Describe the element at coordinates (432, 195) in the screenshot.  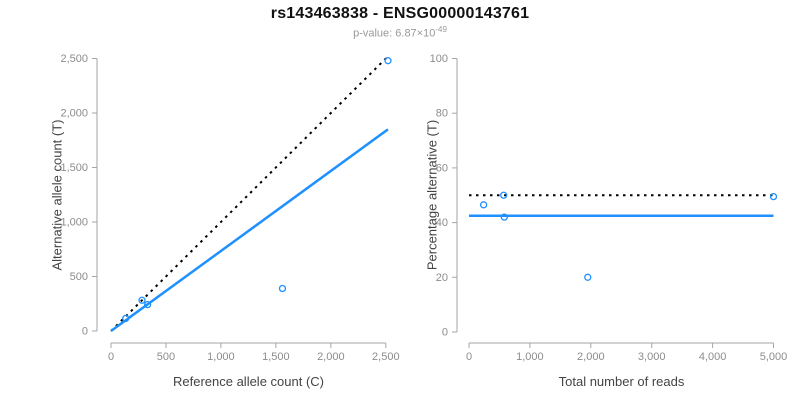
I see `right-y-axis-title: Percentage alternative (T)` at that location.